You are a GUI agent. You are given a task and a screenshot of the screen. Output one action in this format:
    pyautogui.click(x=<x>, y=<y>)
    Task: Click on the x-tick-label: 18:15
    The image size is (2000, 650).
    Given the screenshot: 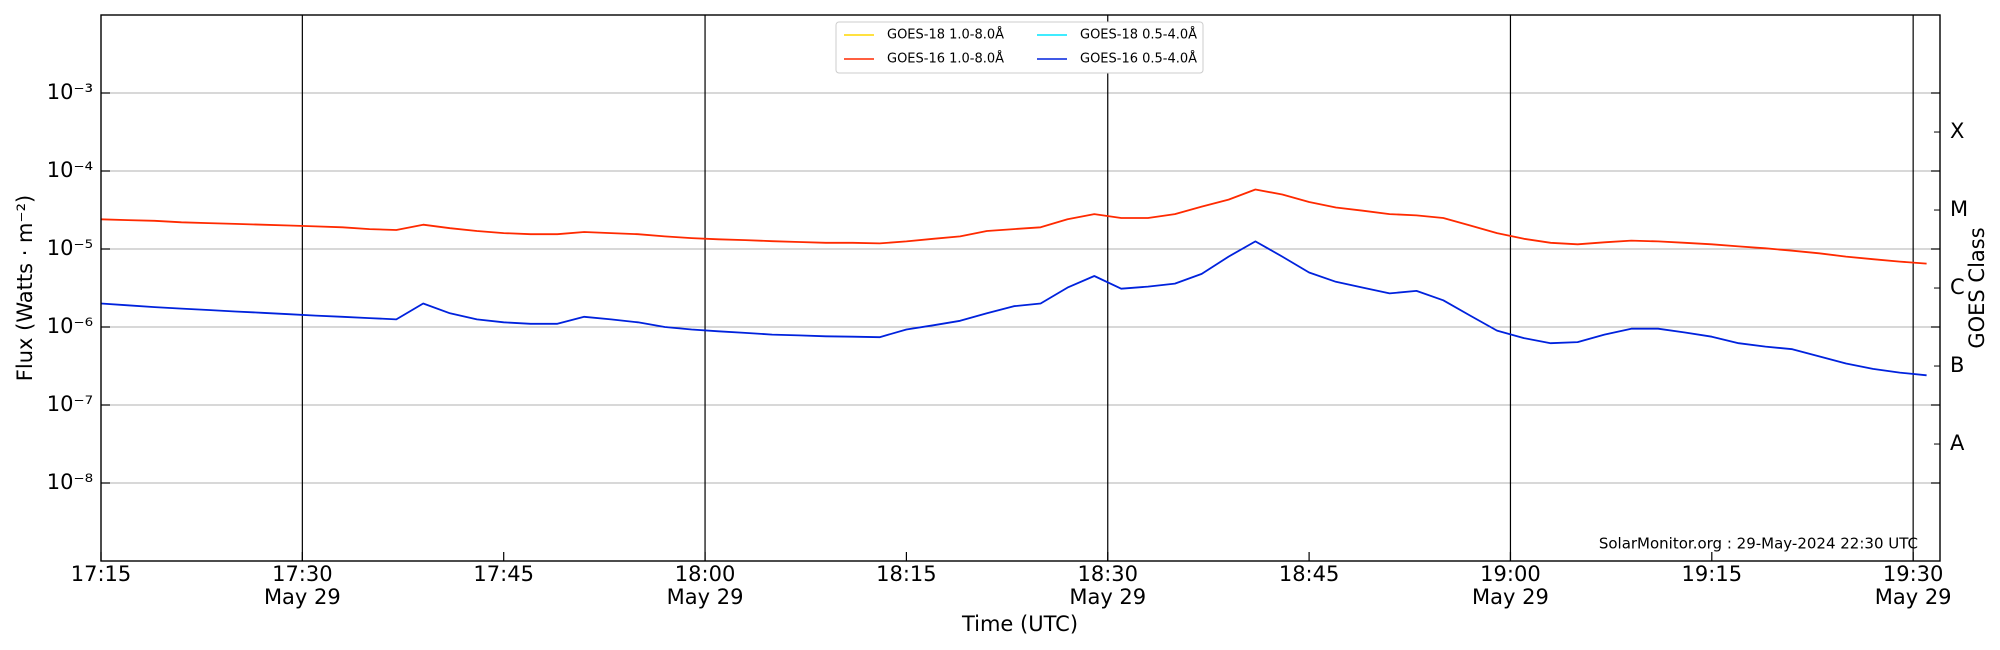 What is the action you would take?
    pyautogui.click(x=906, y=574)
    